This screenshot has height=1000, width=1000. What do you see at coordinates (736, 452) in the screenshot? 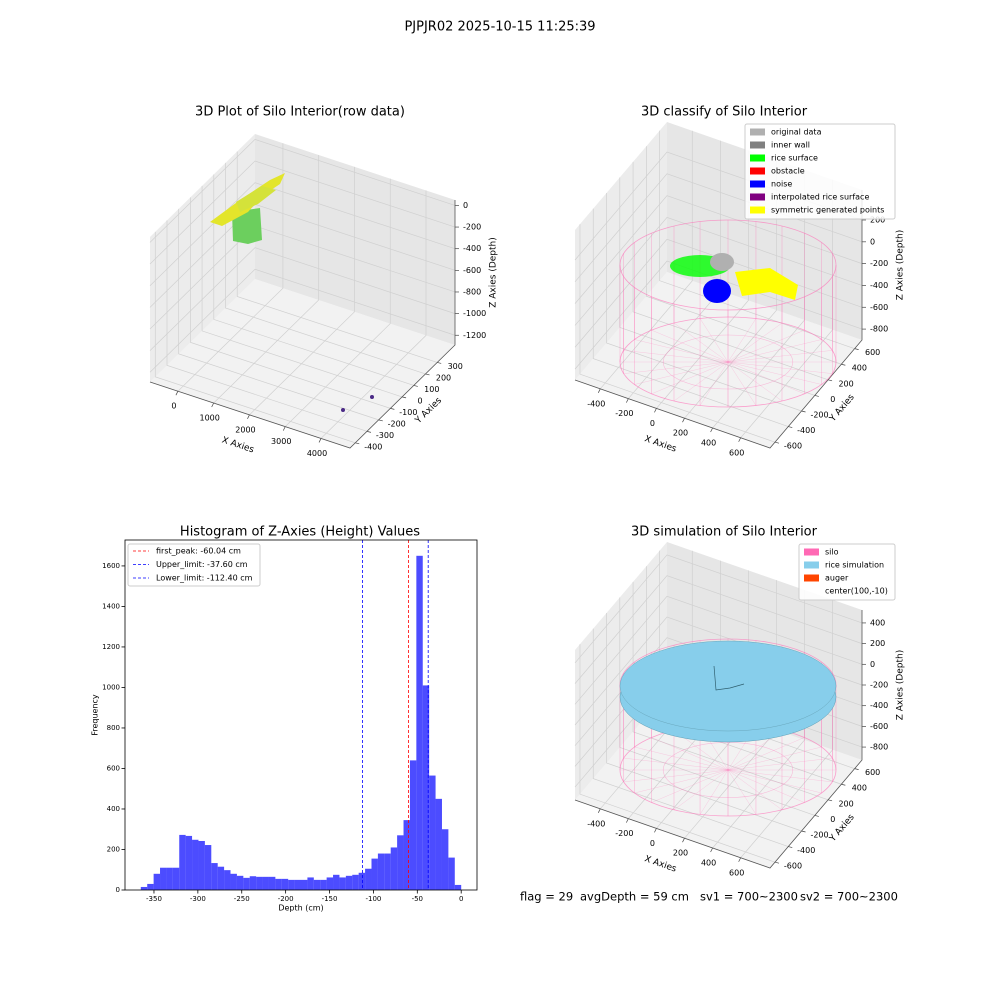
I see `x-tick-label: 600` at bounding box center [736, 452].